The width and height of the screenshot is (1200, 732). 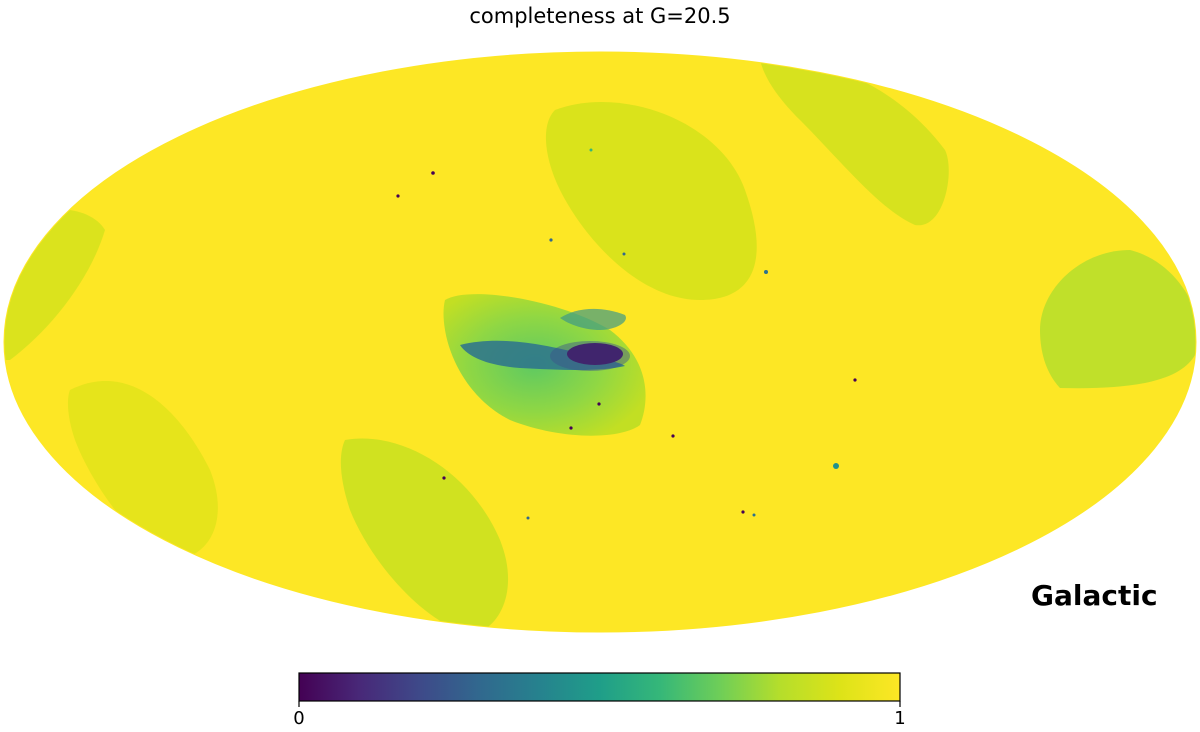 I want to click on chart-title: completeness at G=20.5, so click(x=600, y=16).